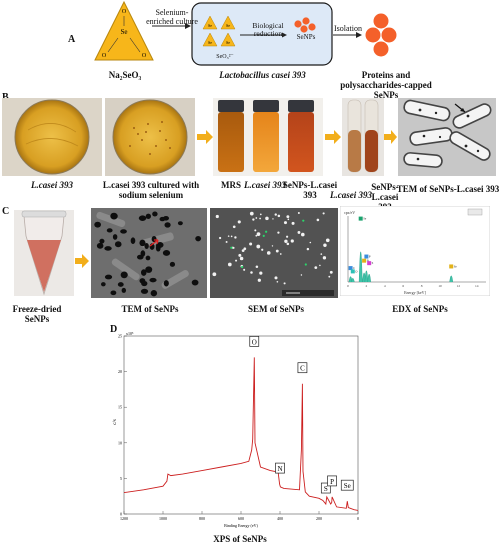  Describe the element at coordinates (6, 211) in the screenshot. I see `panel-c-letter: C` at that location.